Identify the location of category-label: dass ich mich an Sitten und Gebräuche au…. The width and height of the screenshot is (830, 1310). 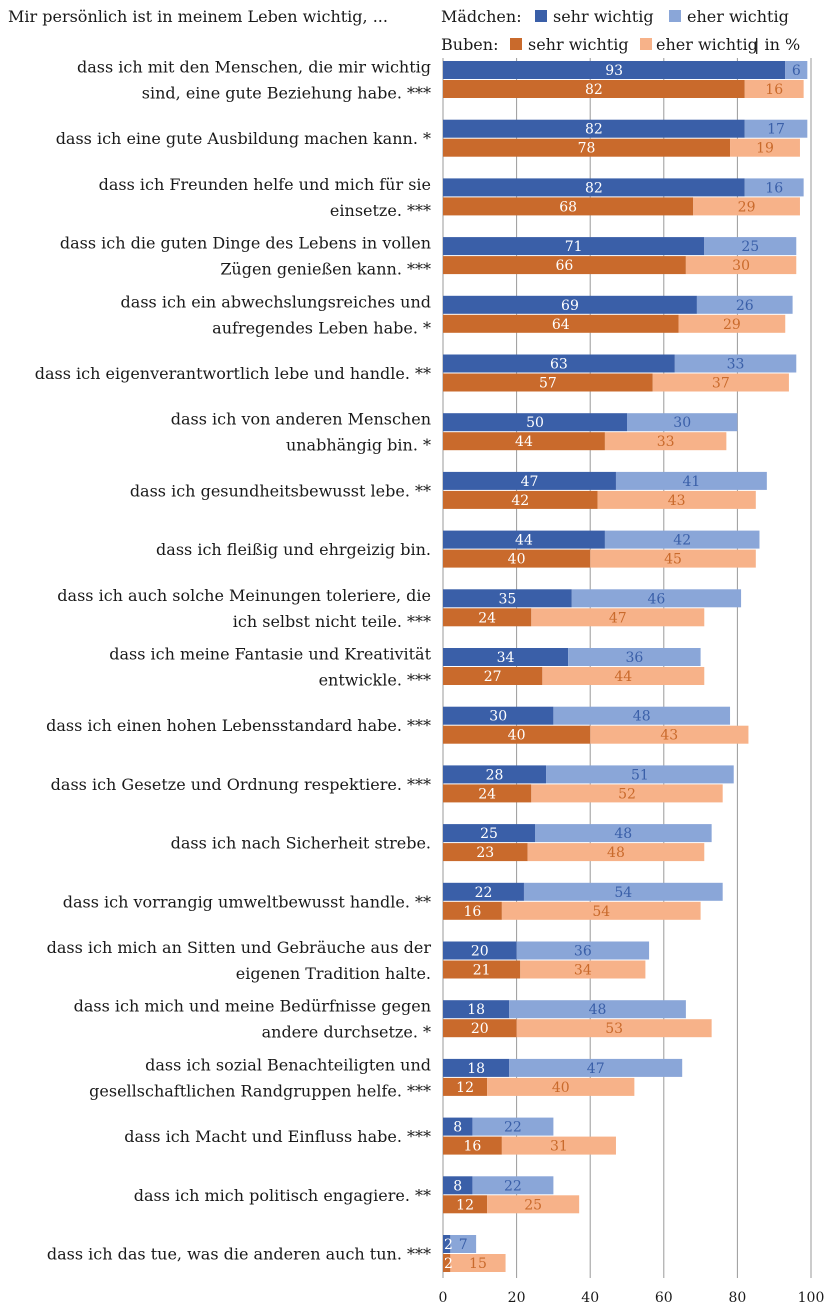
(239, 947).